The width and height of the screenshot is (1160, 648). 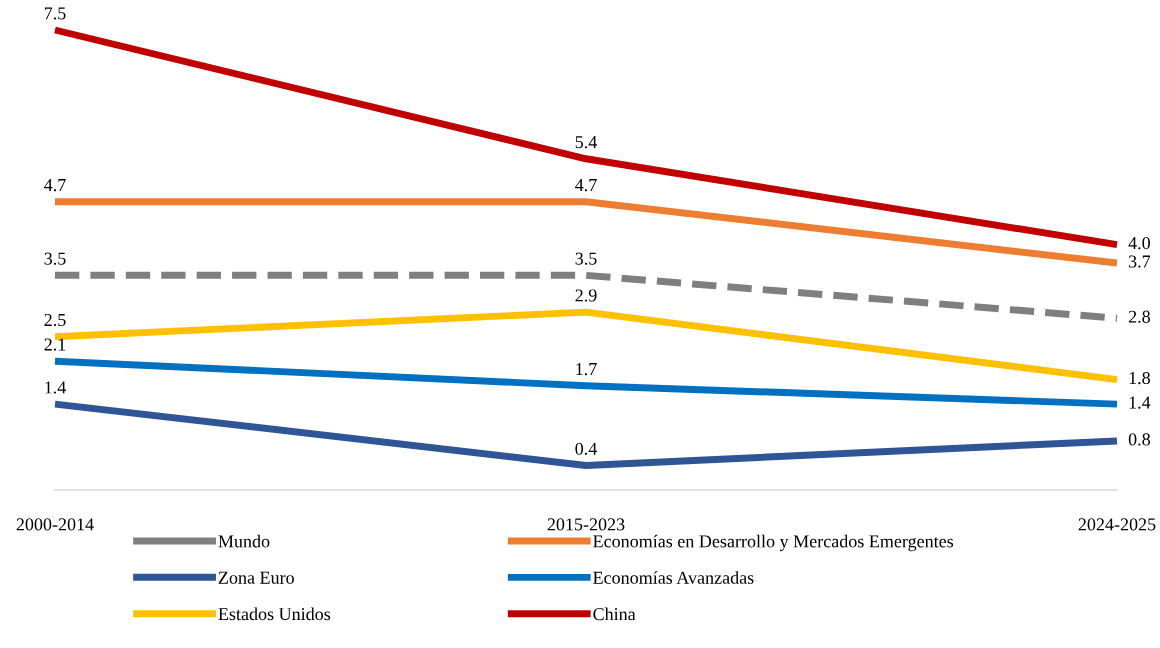 What do you see at coordinates (1139, 439) in the screenshot?
I see `data-label: 0.8` at bounding box center [1139, 439].